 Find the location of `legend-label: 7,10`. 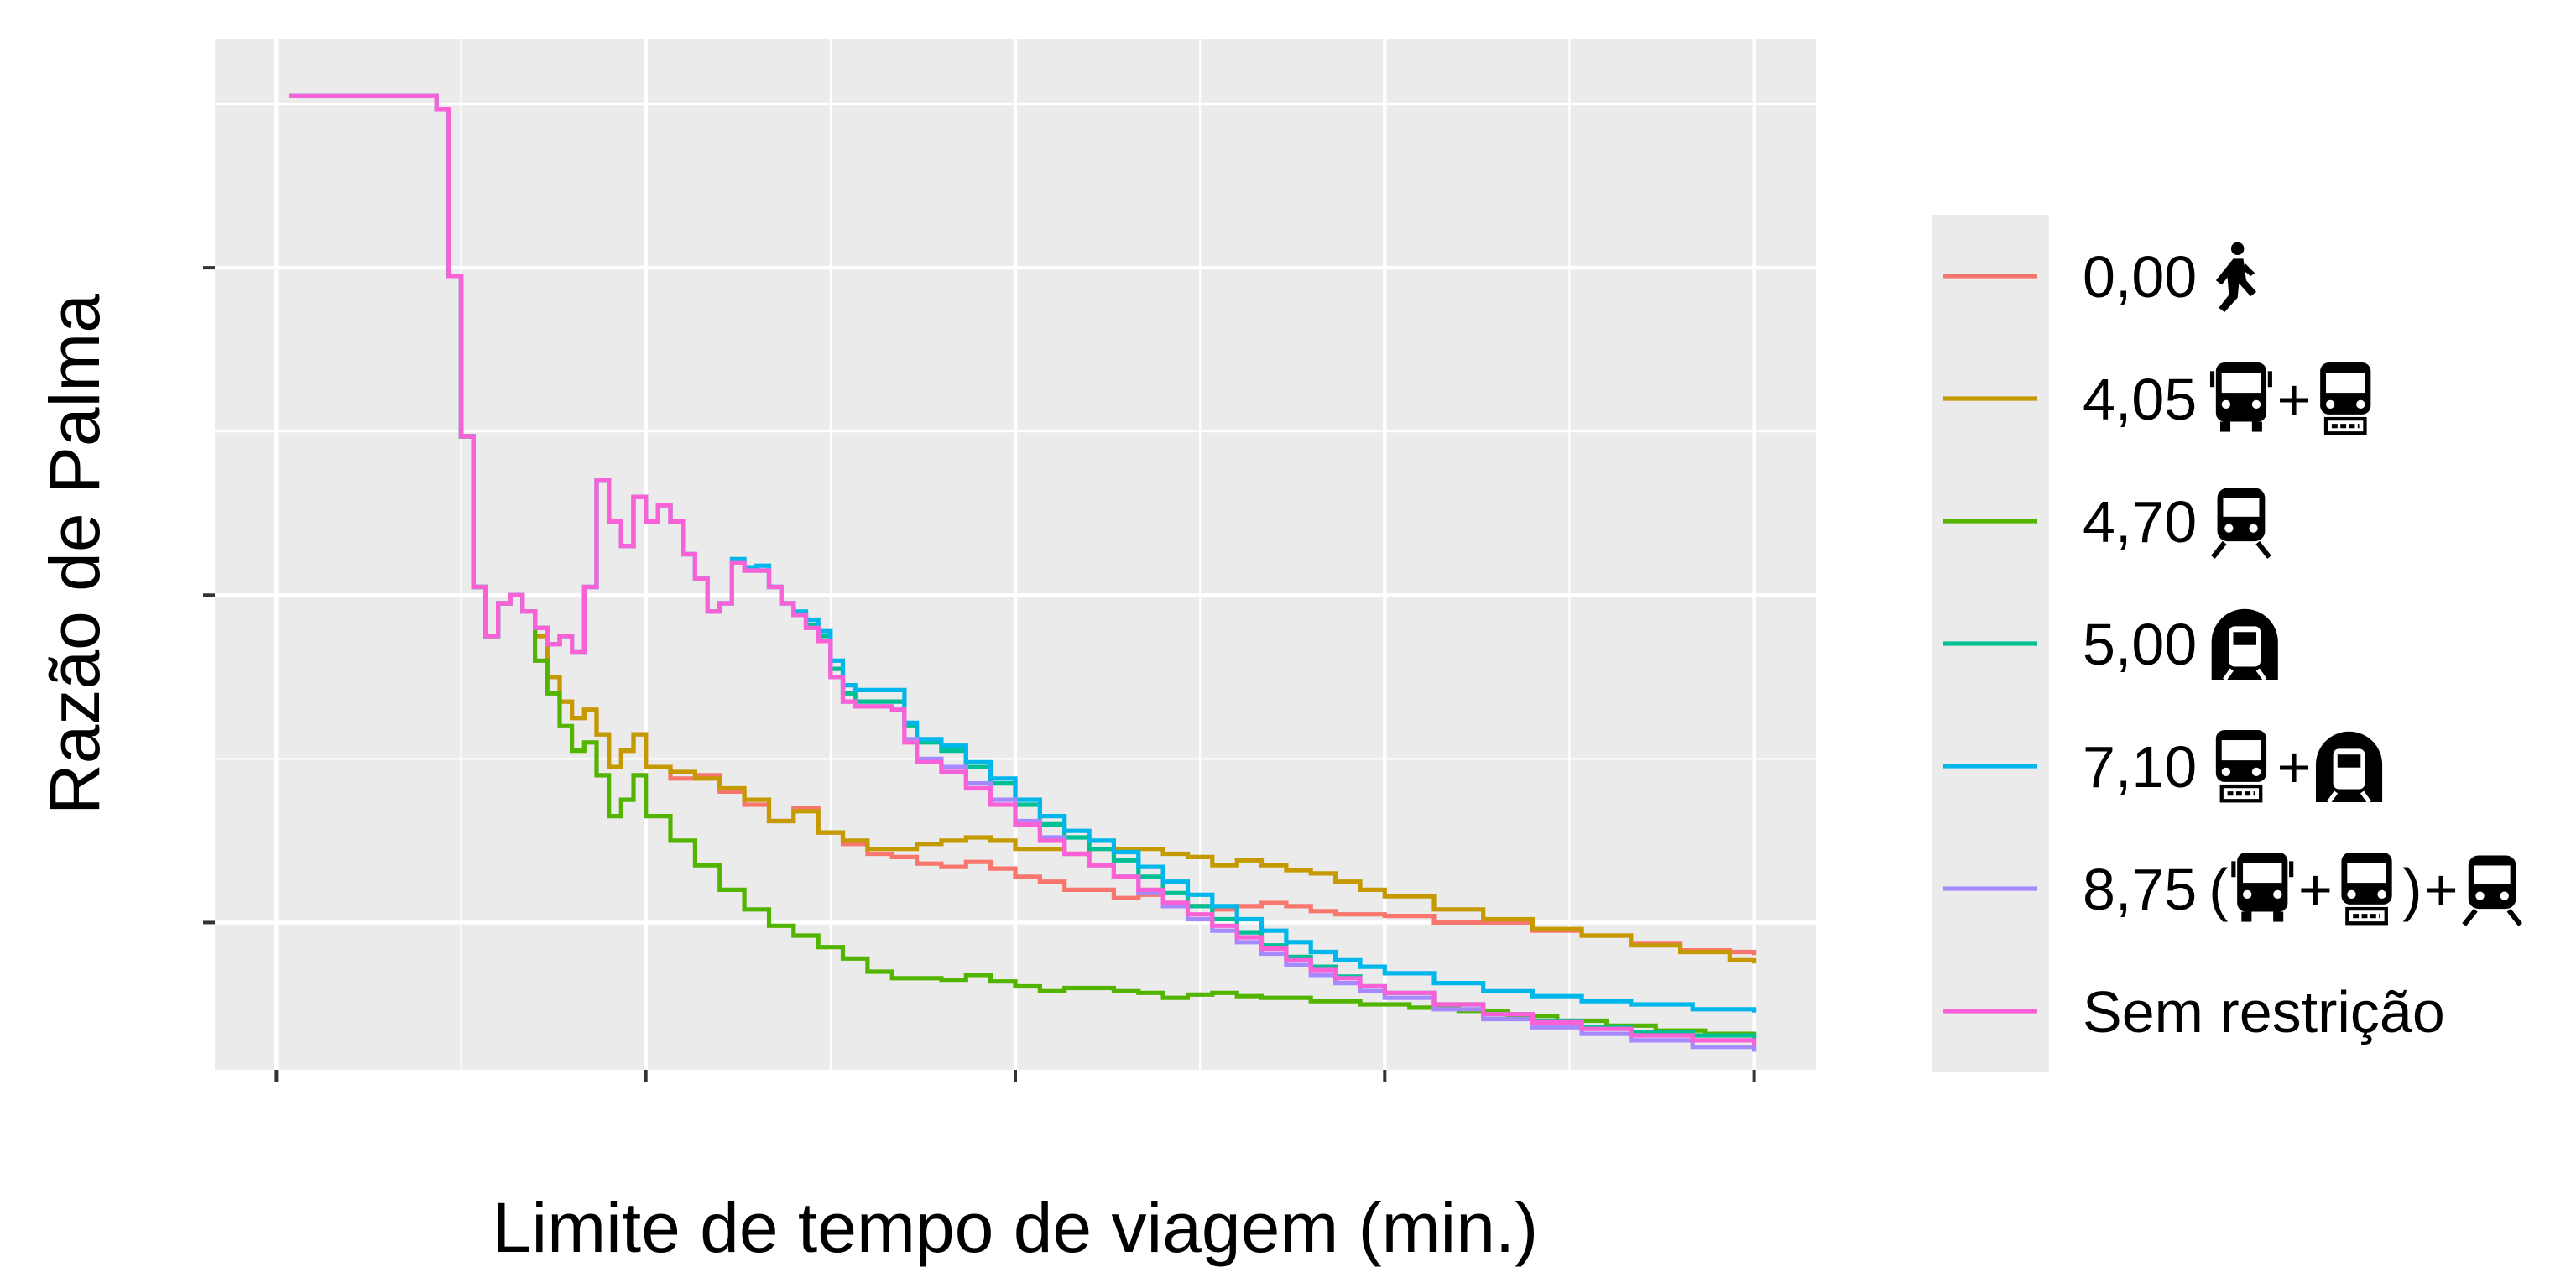

legend-label: 7,10 is located at coordinates (2140, 767).